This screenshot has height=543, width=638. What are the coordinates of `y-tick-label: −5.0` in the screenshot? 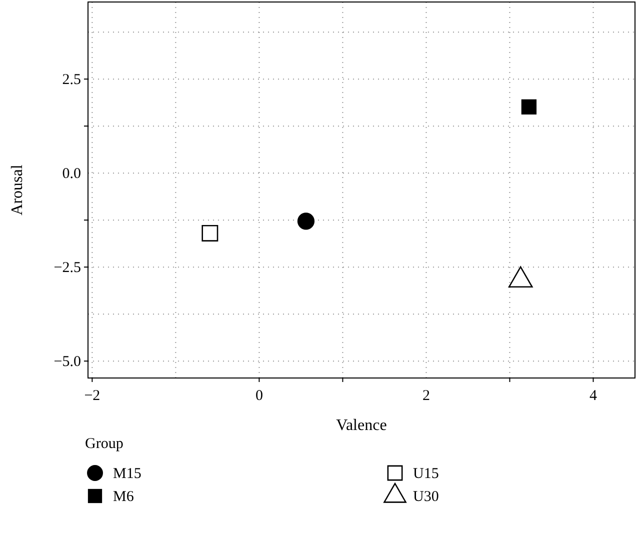 It's located at (67, 362).